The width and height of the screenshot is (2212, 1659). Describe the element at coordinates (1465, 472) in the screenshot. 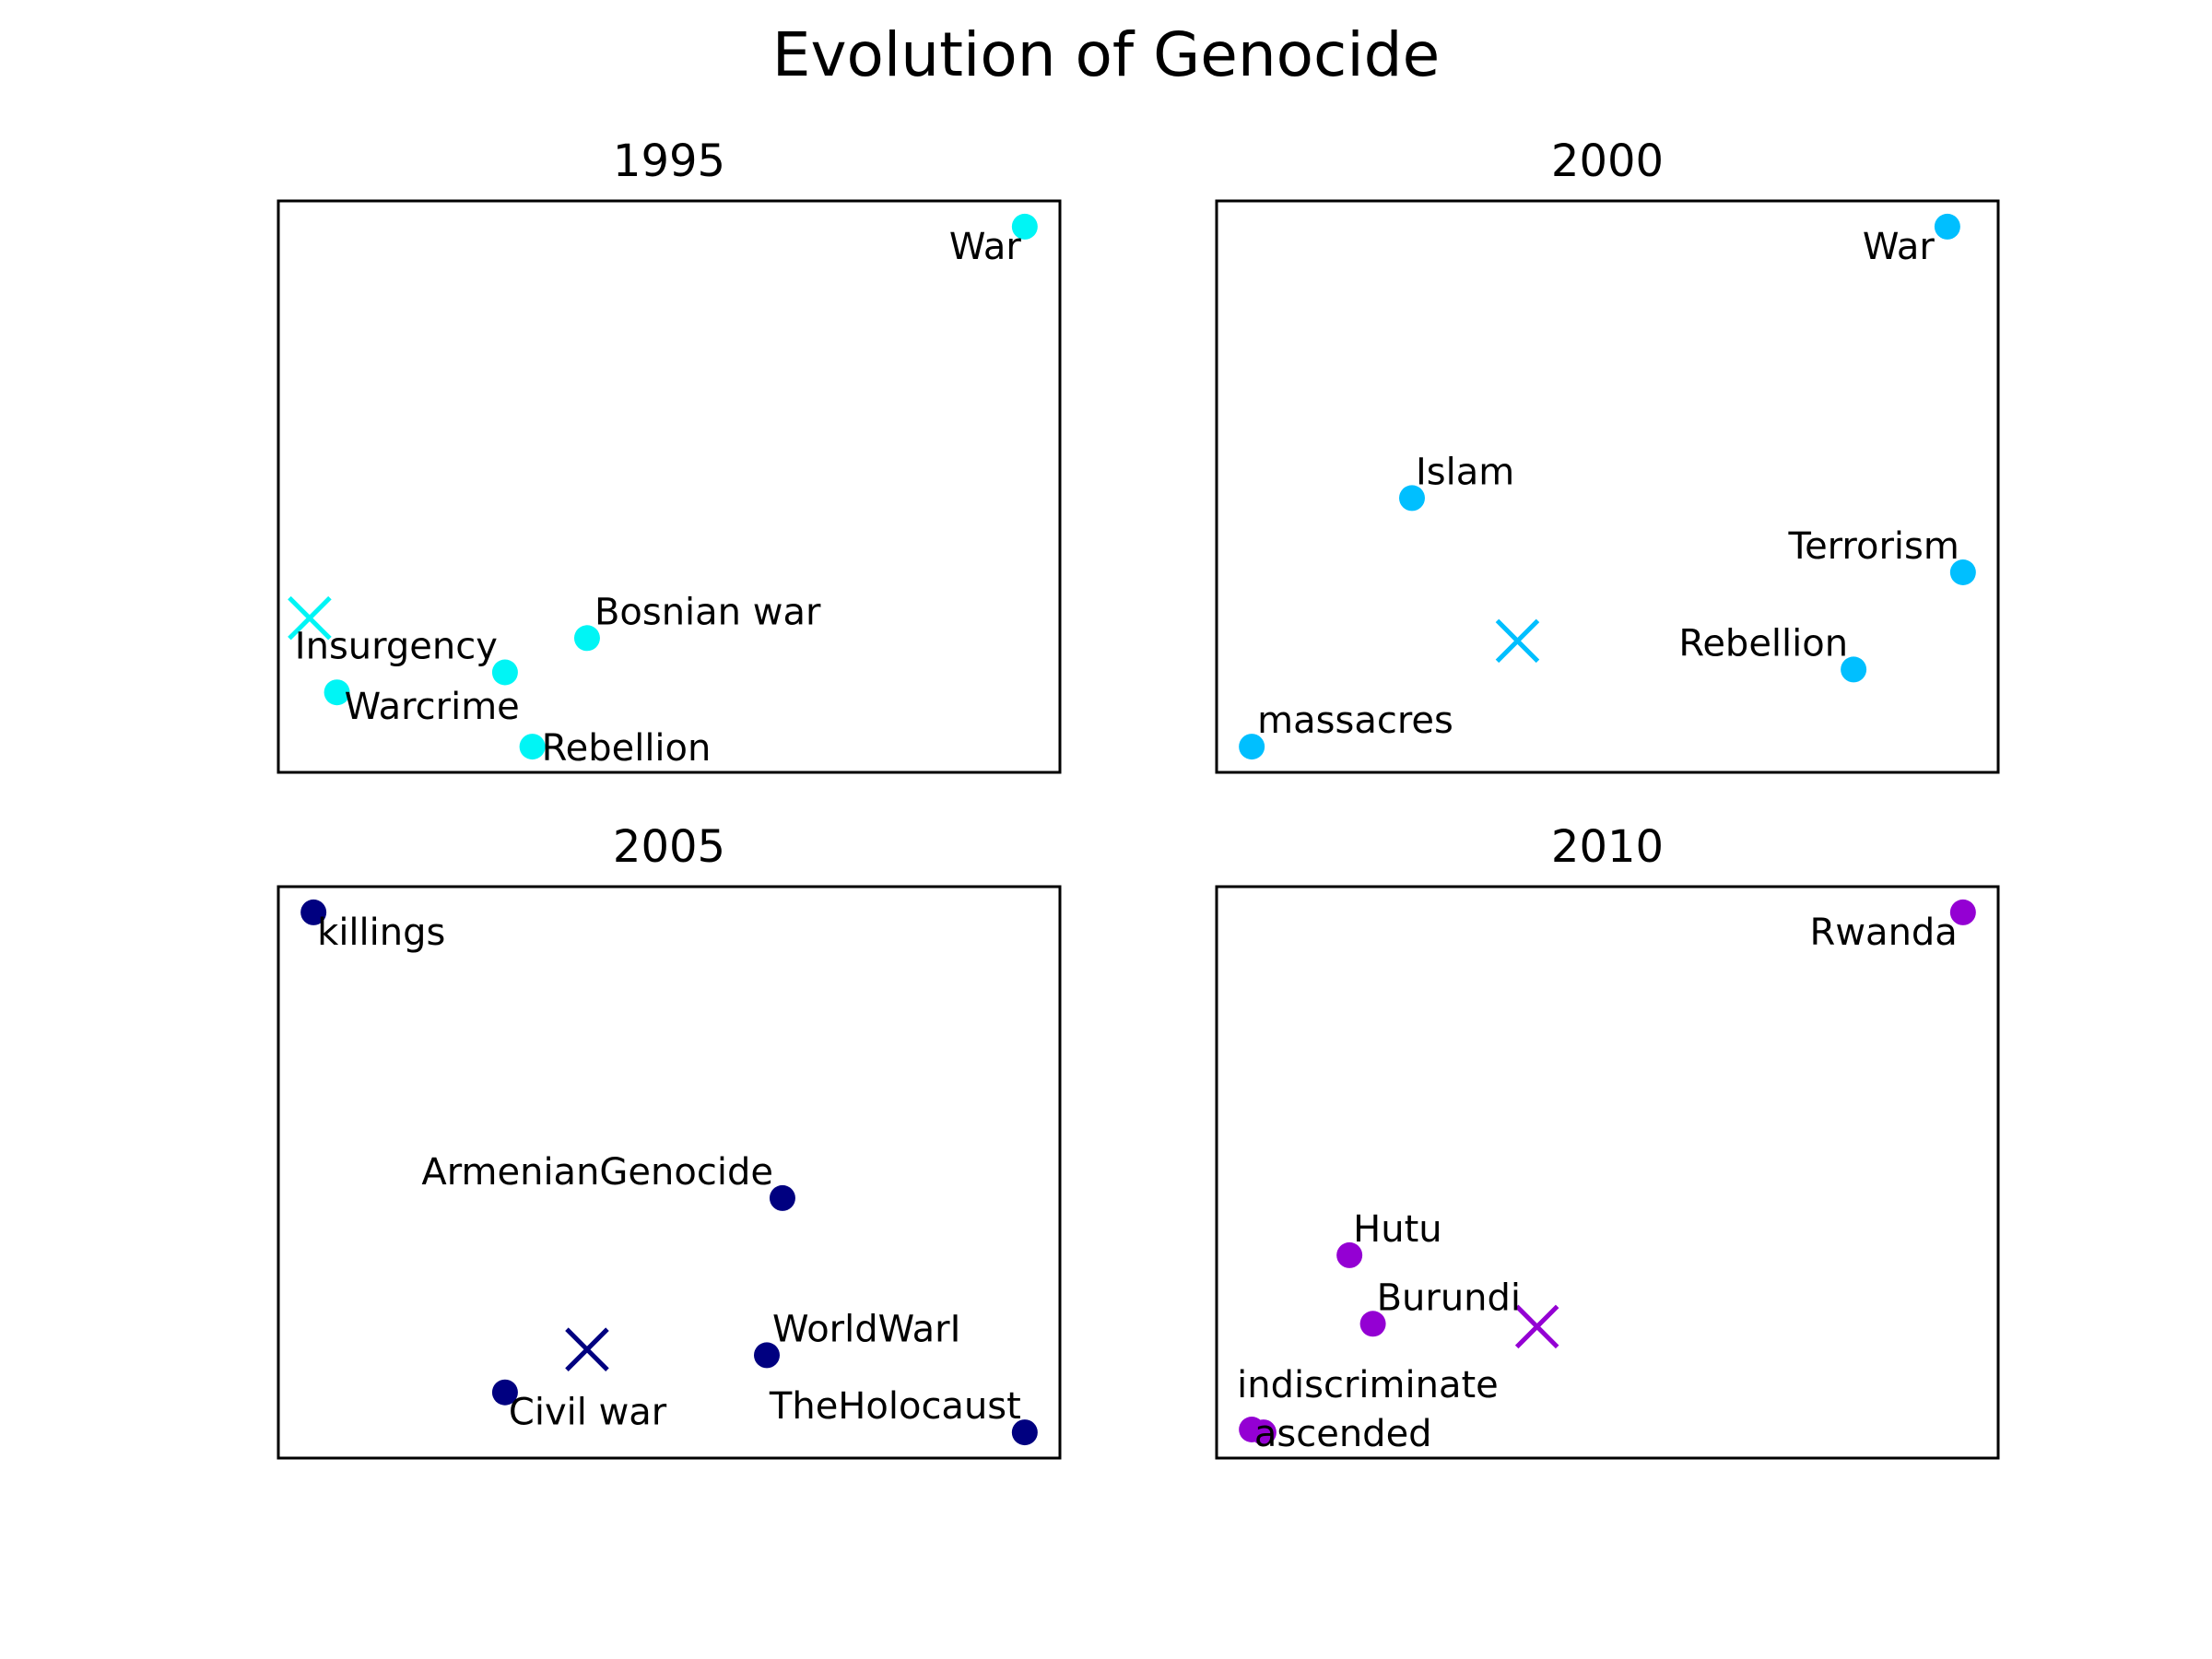

I see `point-label: Islam` at that location.